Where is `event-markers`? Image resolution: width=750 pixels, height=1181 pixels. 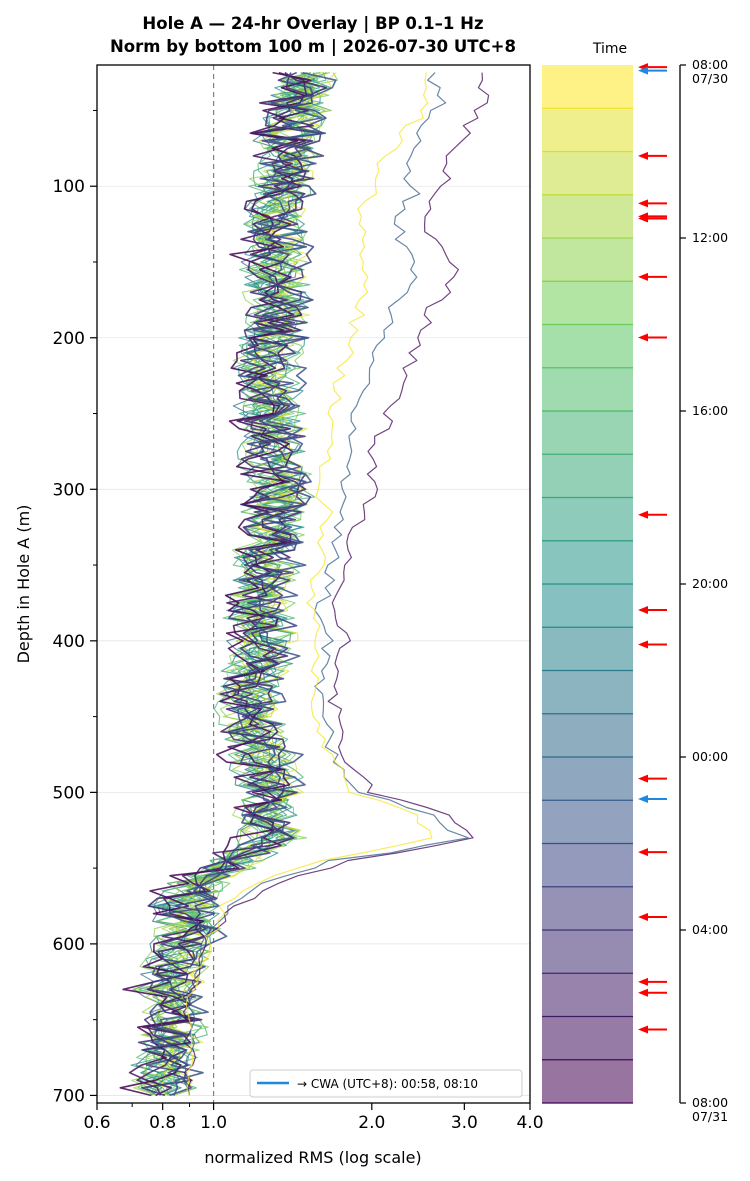 event-markers is located at coordinates (652, 548).